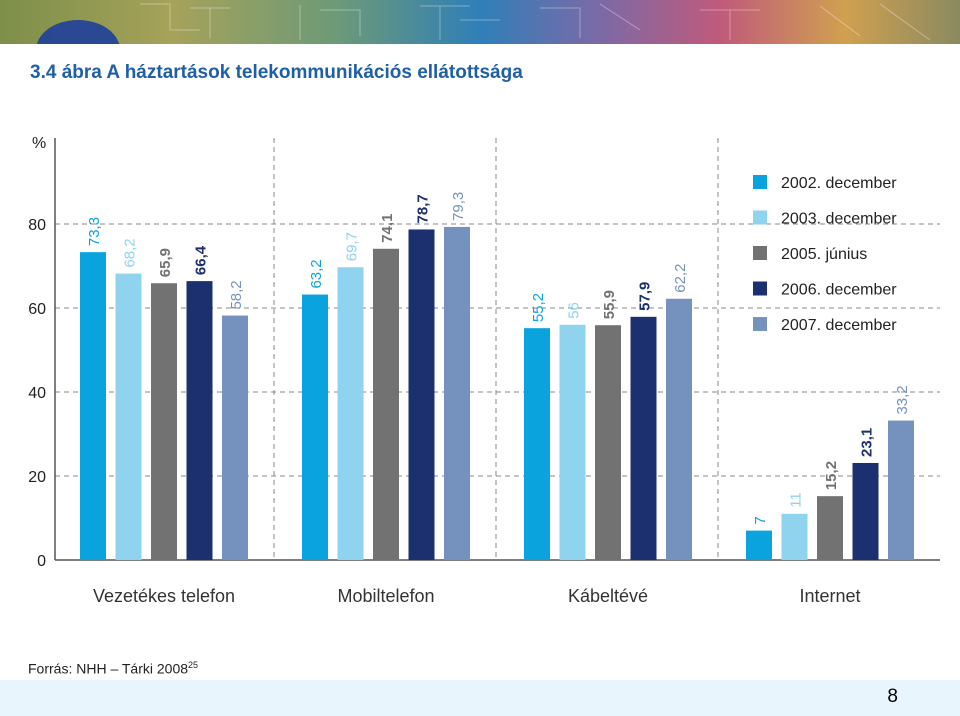 Image resolution: width=960 pixels, height=716 pixels. I want to click on data-label-4-3: 15,2, so click(831, 475).